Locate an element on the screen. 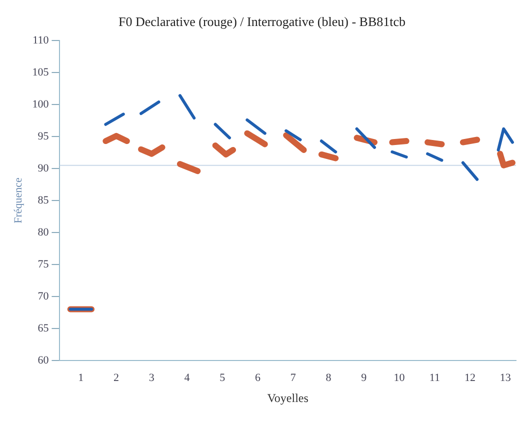 The image size is (520, 428). y-tick-label: 85 is located at coordinates (44, 200).